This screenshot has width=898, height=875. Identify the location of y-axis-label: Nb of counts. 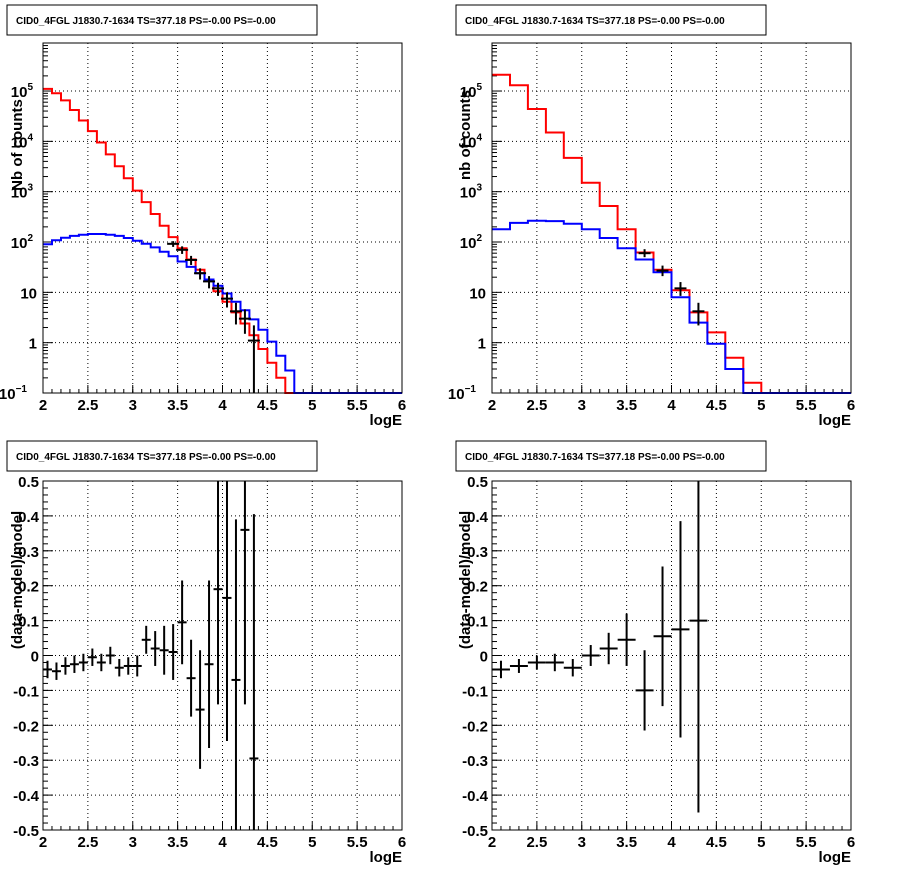
(17, 145).